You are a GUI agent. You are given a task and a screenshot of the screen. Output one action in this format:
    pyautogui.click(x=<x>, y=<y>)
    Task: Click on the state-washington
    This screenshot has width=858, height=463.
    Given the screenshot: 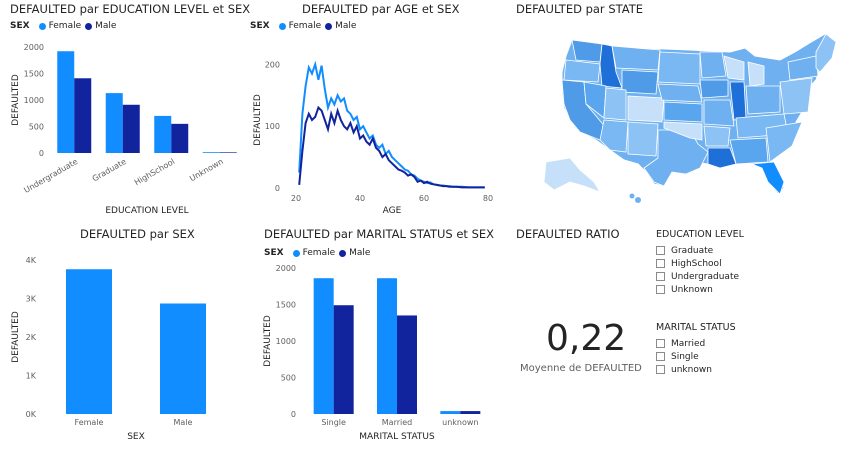 What is the action you would take?
    pyautogui.click(x=587, y=51)
    